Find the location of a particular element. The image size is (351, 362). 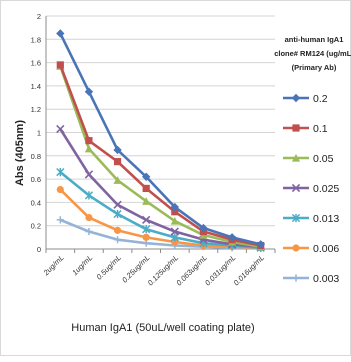

legend-label: 0.013 is located at coordinates (326, 219).